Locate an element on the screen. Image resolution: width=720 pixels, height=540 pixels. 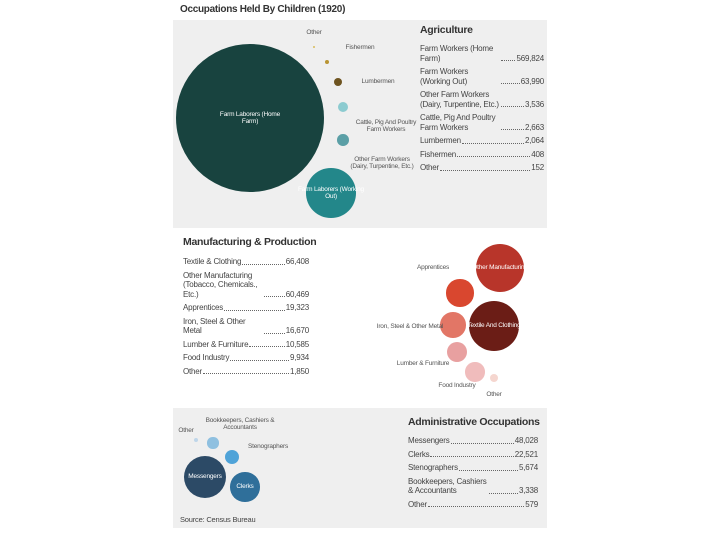
list-row: Lumber & Furniture 10,585 is located at coordinates (246, 345).